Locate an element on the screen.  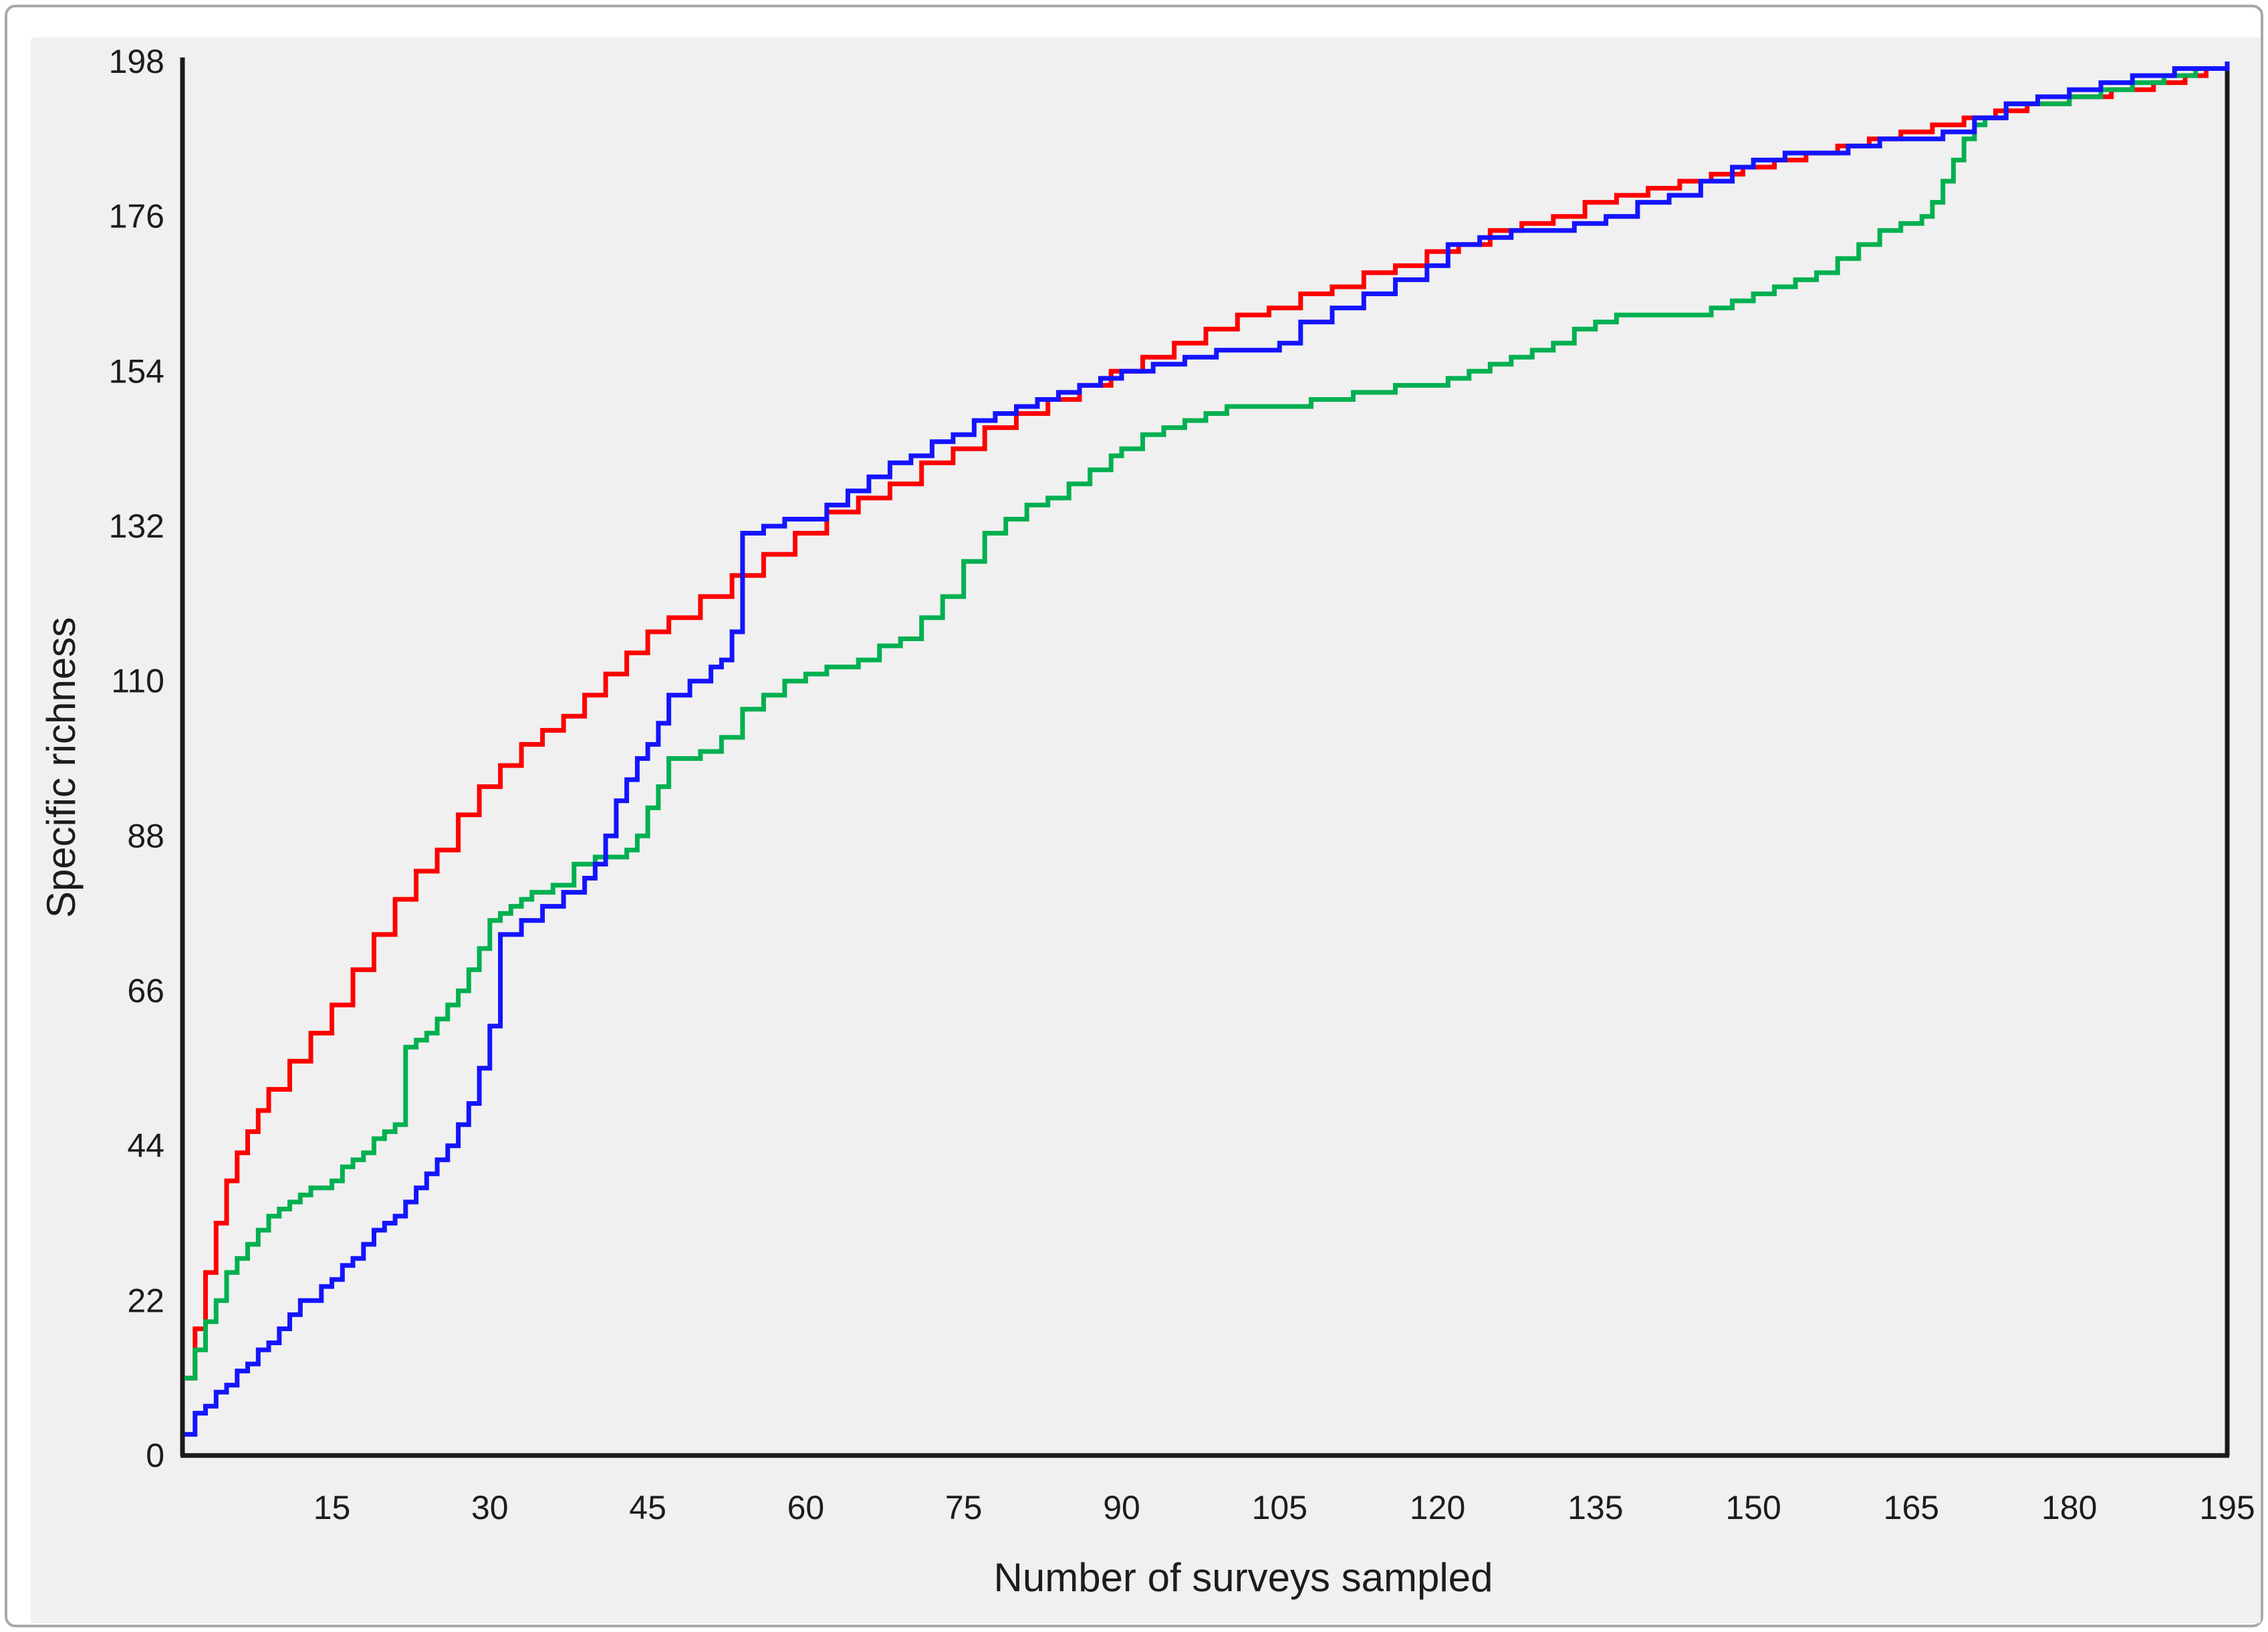
x-tick-label-15: 15 is located at coordinates (332, 1507).